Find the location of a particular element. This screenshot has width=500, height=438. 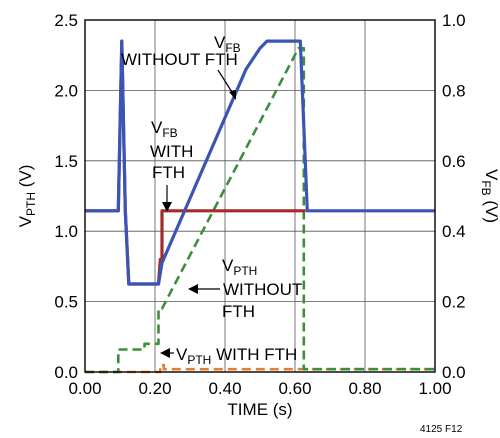

y-left-tick-label: 1.5 is located at coordinates (66, 161).